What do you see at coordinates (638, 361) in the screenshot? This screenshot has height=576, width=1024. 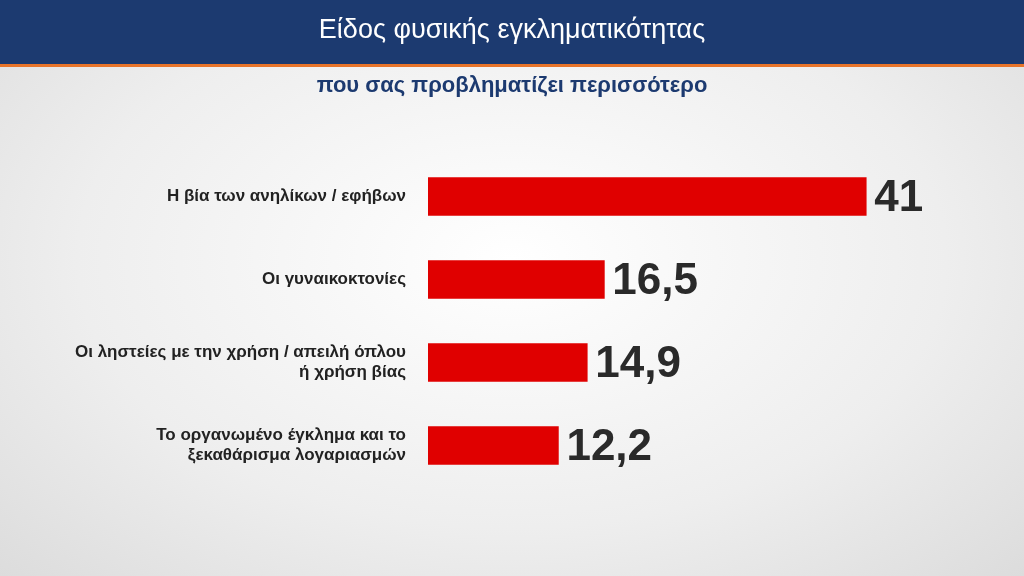 I see `data-label: 14,9` at bounding box center [638, 361].